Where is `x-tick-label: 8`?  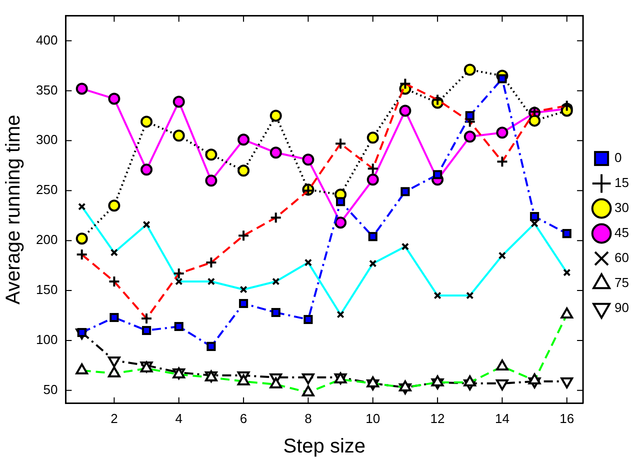
x-tick-label: 8 is located at coordinates (308, 418).